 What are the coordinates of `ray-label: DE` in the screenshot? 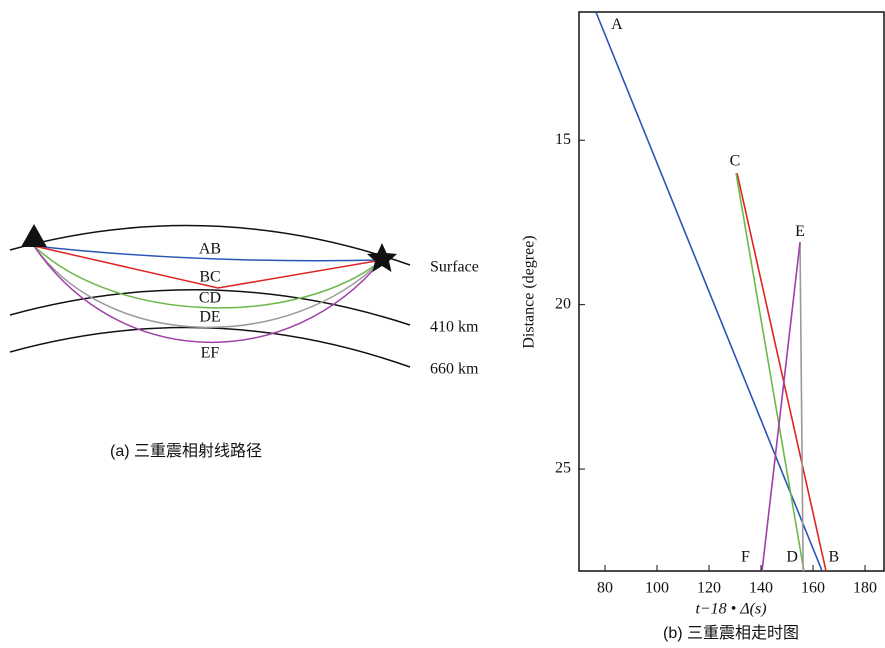 It's located at (209, 317).